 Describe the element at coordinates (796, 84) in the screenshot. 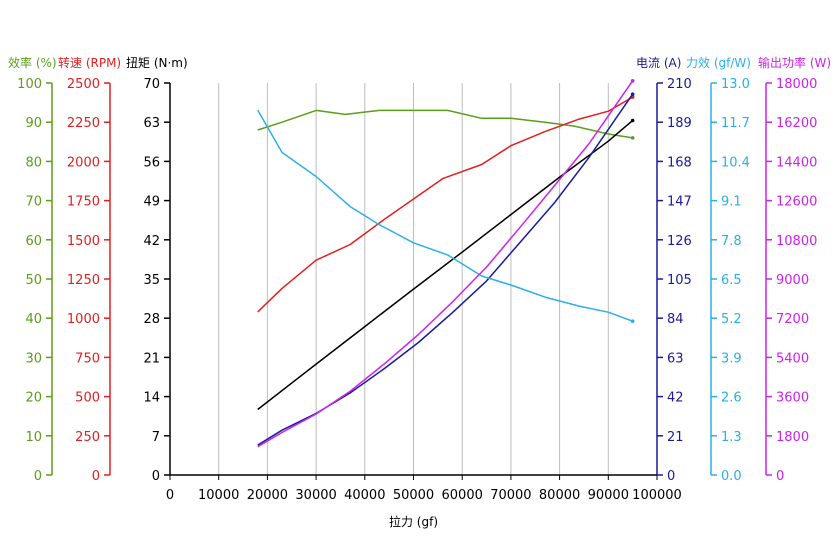

I see `y-tick-label: 18000` at that location.